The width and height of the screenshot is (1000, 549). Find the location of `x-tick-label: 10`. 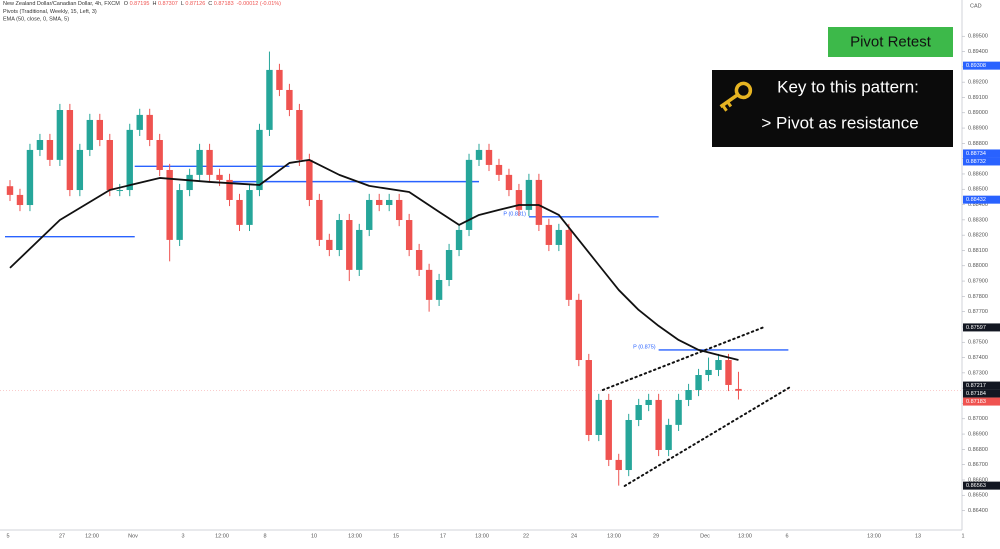

x-tick-label: 10 is located at coordinates (314, 536).